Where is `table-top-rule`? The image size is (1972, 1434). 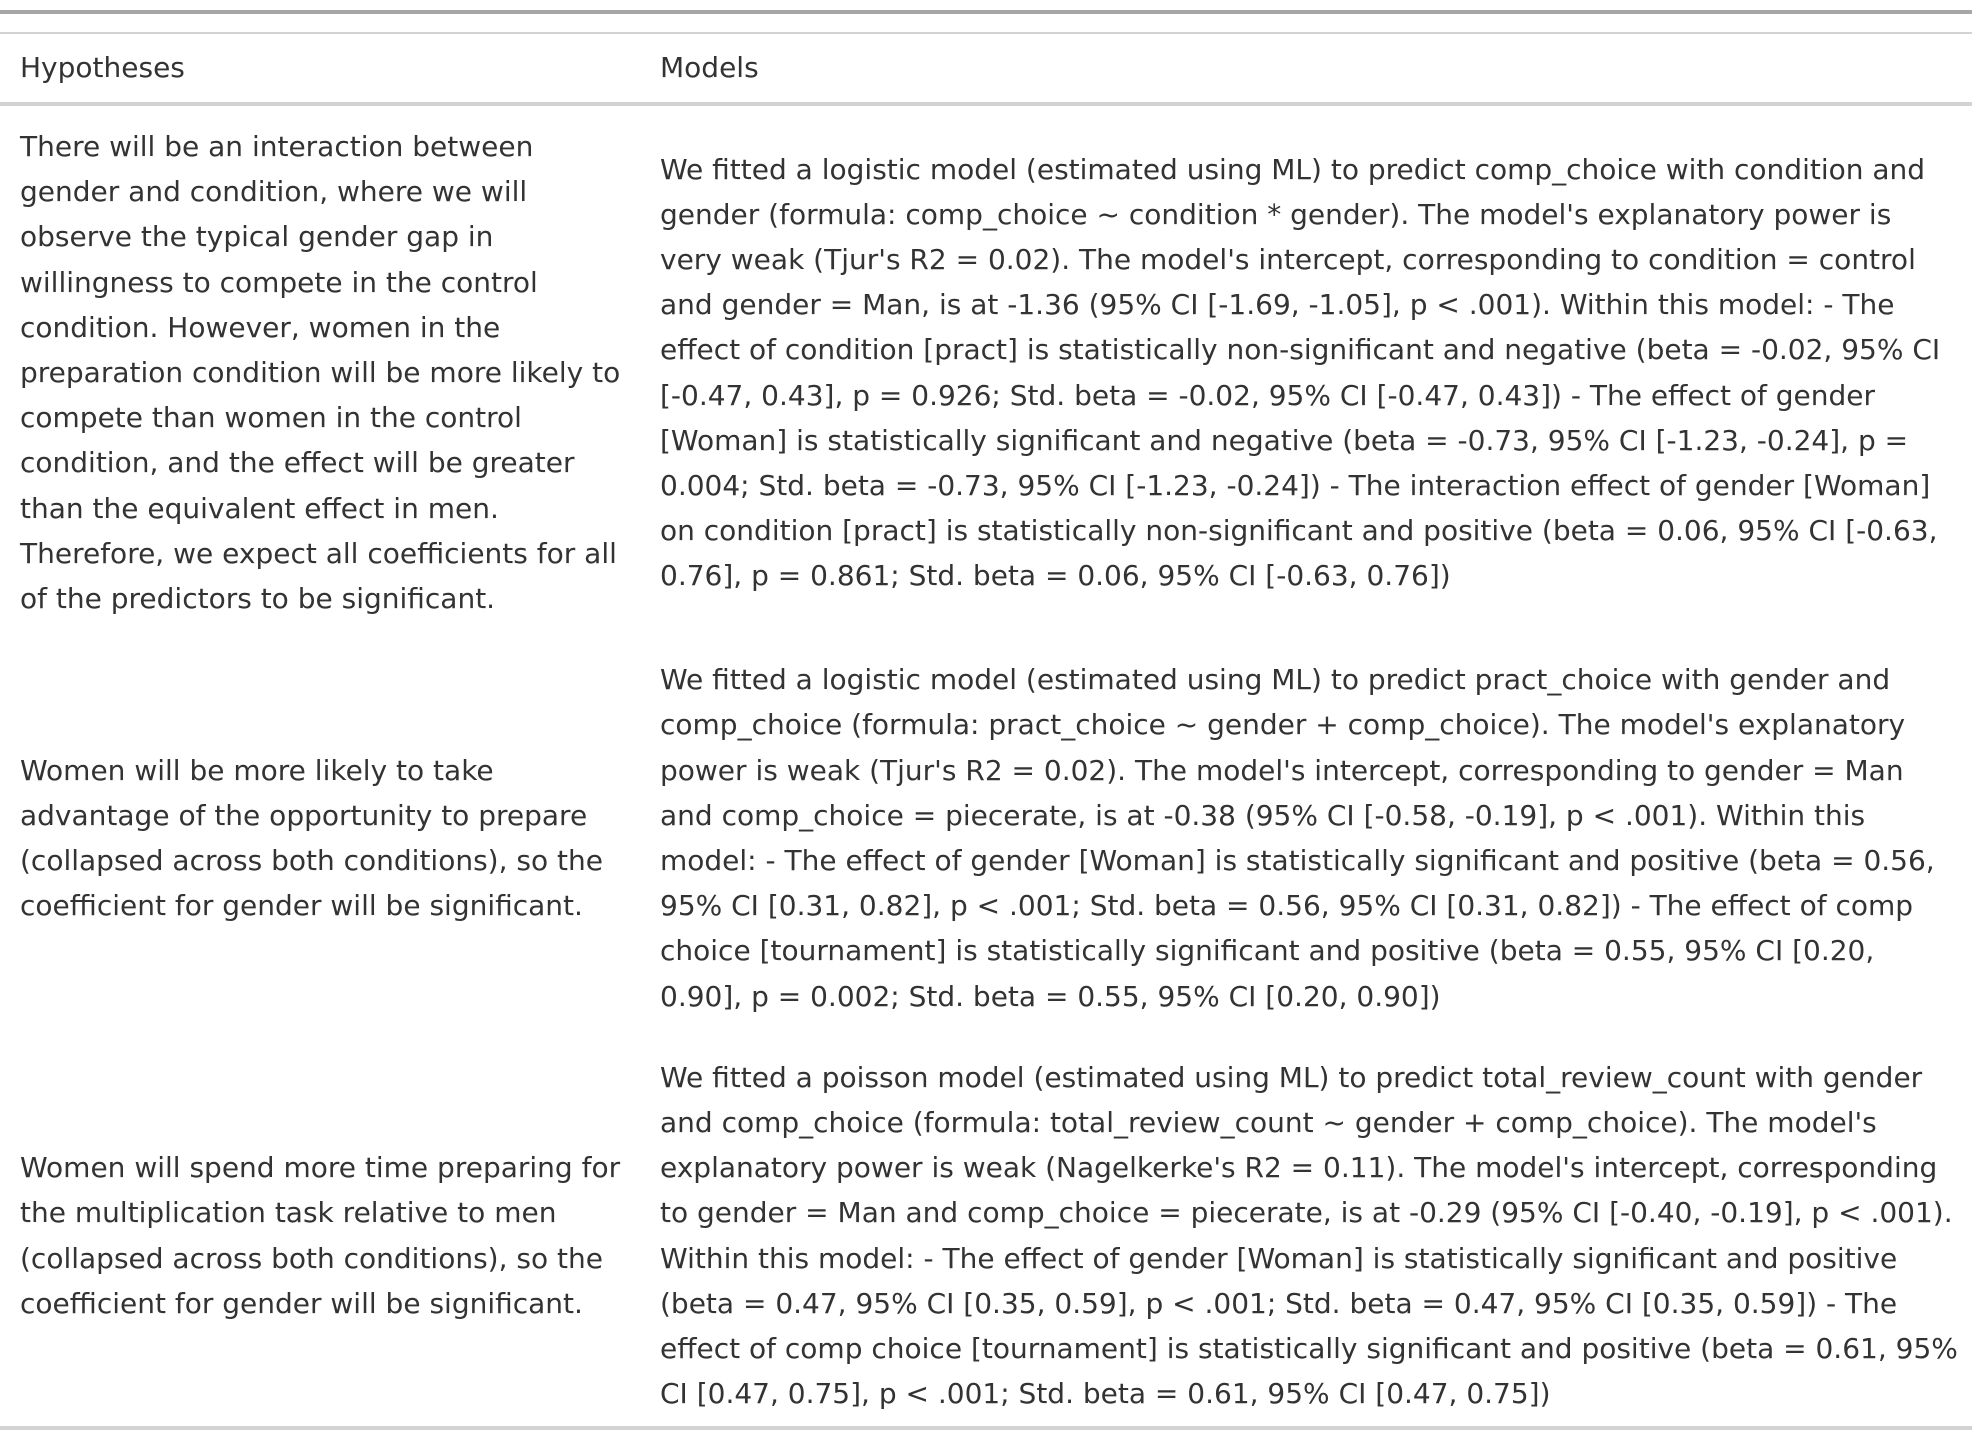 table-top-rule is located at coordinates (986, 12).